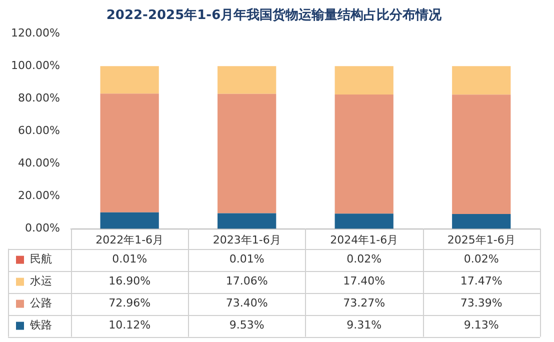 Image resolution: width=554 pixels, height=342 pixels. I want to click on y-tick-label: 60.00%, so click(39, 131).